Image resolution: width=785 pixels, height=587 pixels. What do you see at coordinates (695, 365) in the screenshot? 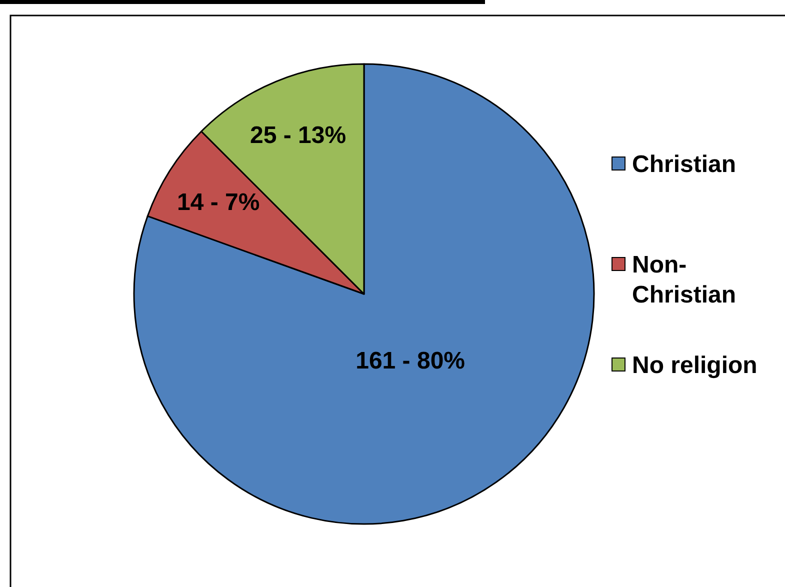
I see `legend-label: No religion` at bounding box center [695, 365].